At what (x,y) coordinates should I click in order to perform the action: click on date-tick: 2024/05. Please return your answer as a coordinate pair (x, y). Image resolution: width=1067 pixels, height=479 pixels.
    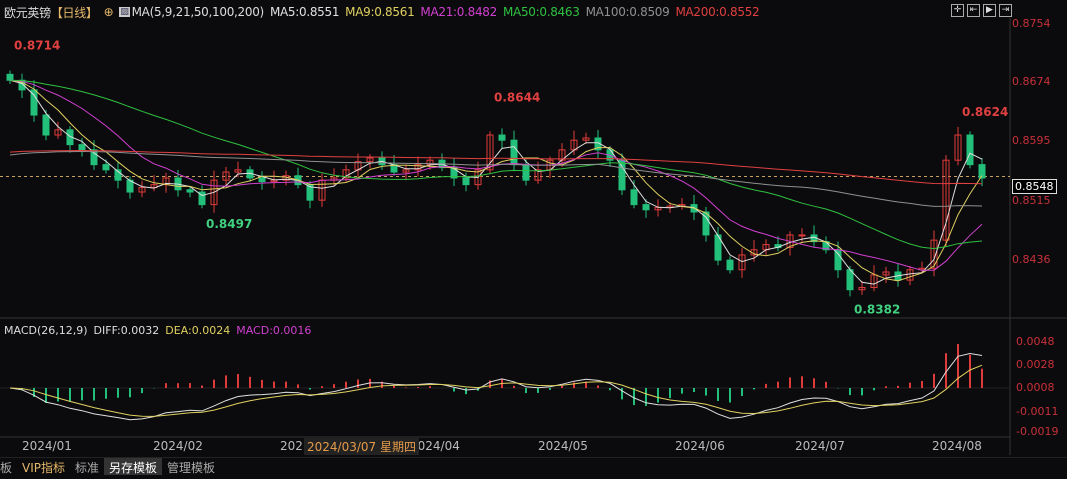
    Looking at the image, I should click on (563, 446).